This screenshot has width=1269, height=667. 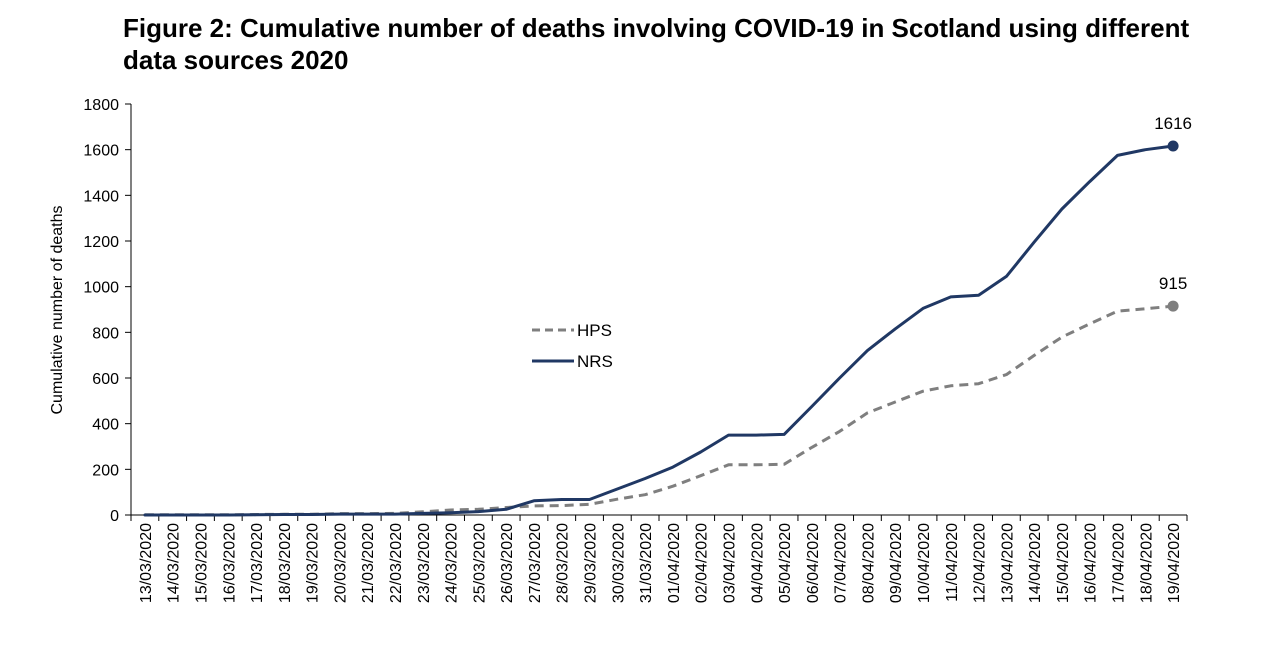 I want to click on x-tick-label: 05/04/2020, so click(x=785, y=563).